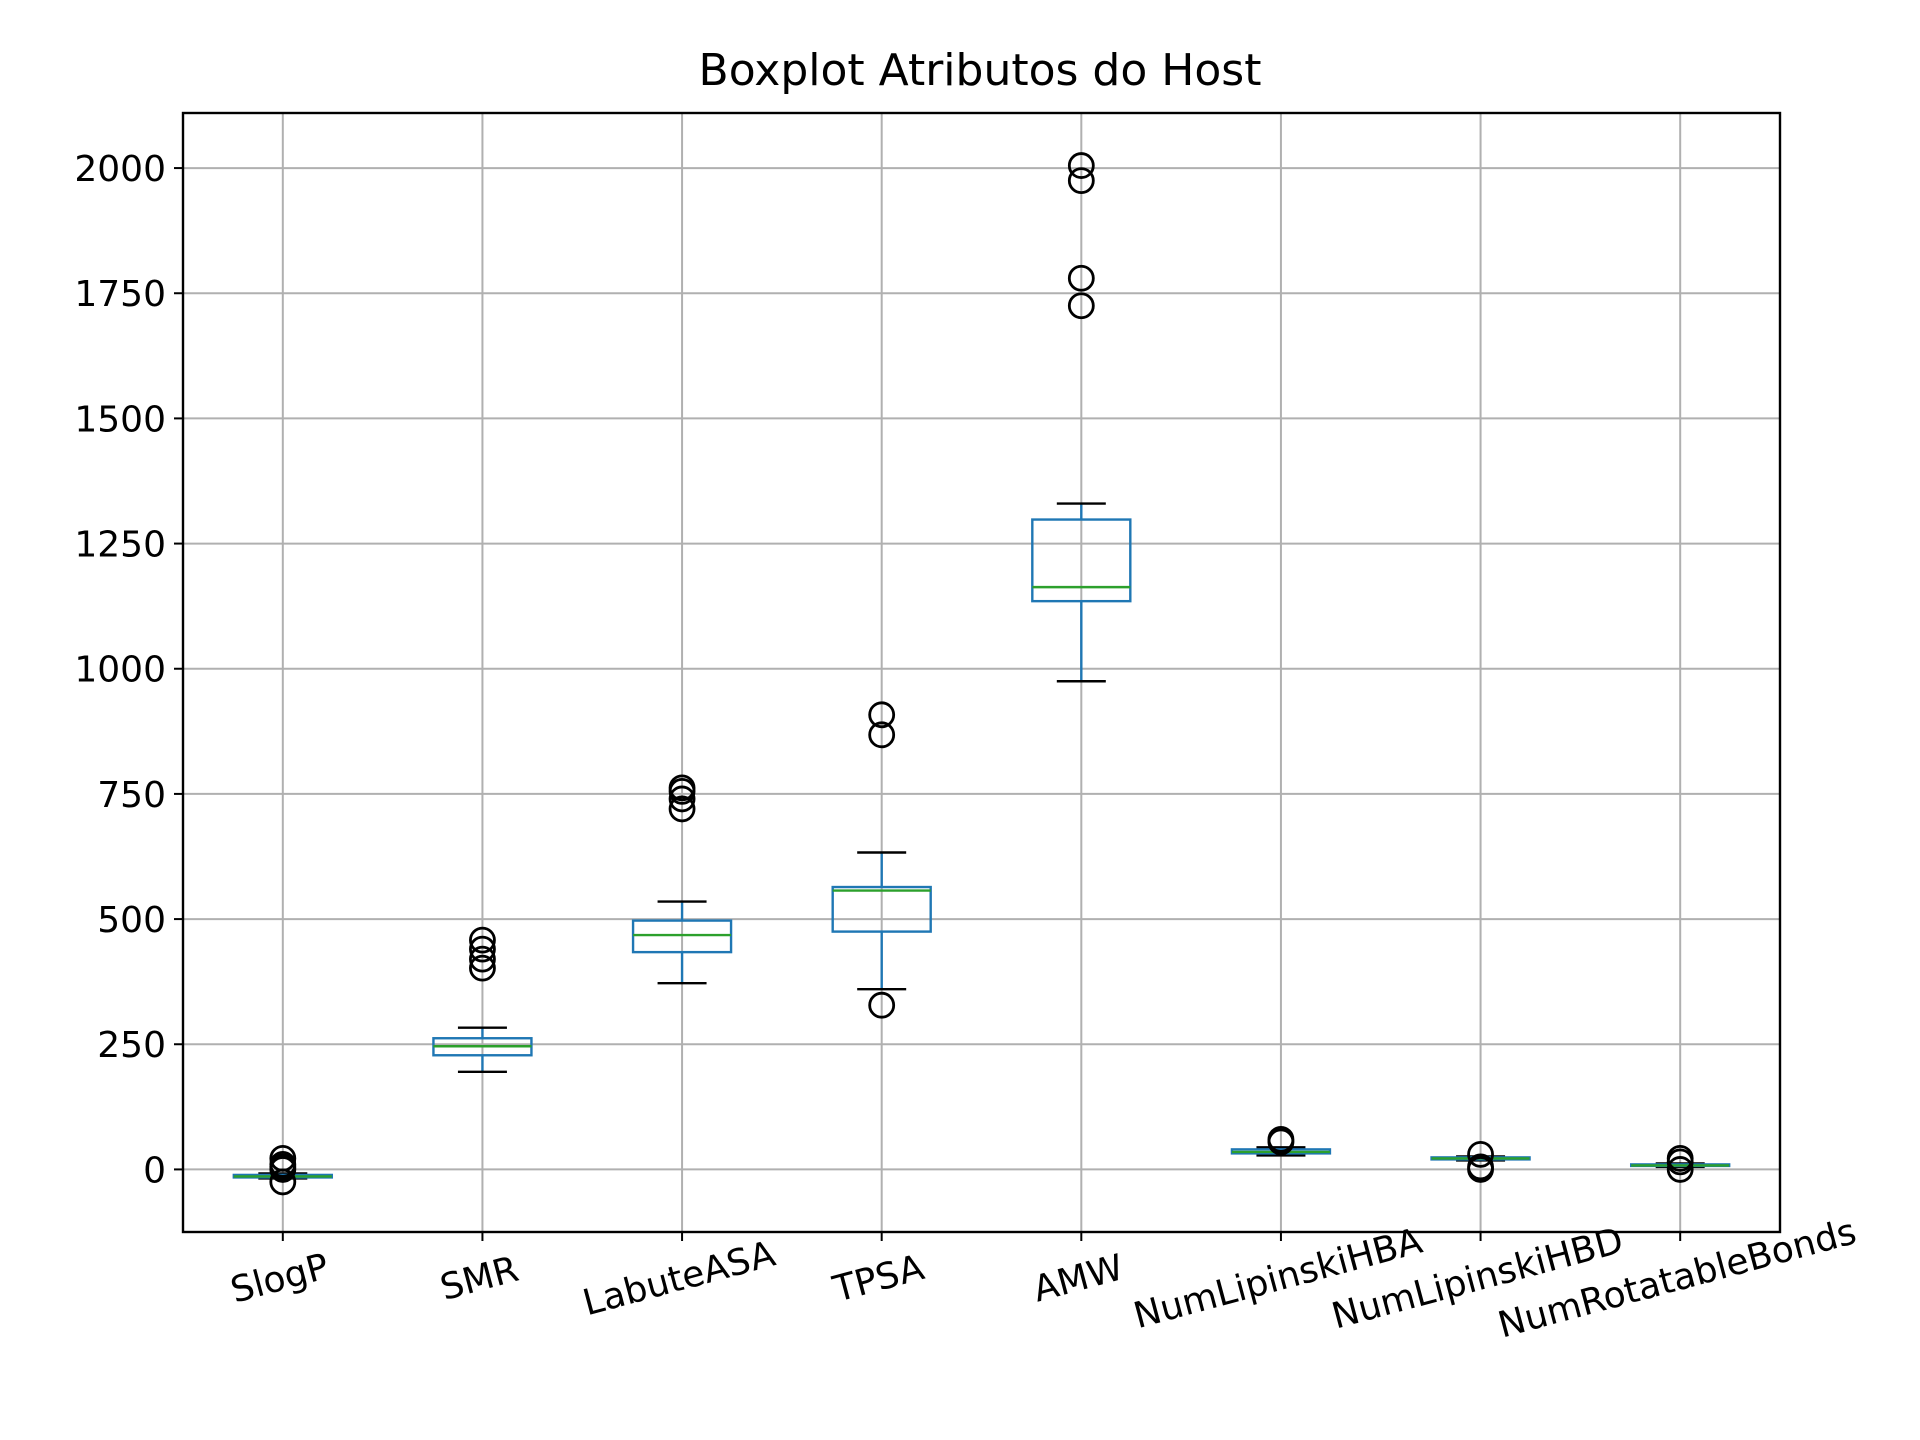 This screenshot has height=1440, width=1920. What do you see at coordinates (682, 879) in the screenshot?
I see `box-group-LabuteASA` at bounding box center [682, 879].